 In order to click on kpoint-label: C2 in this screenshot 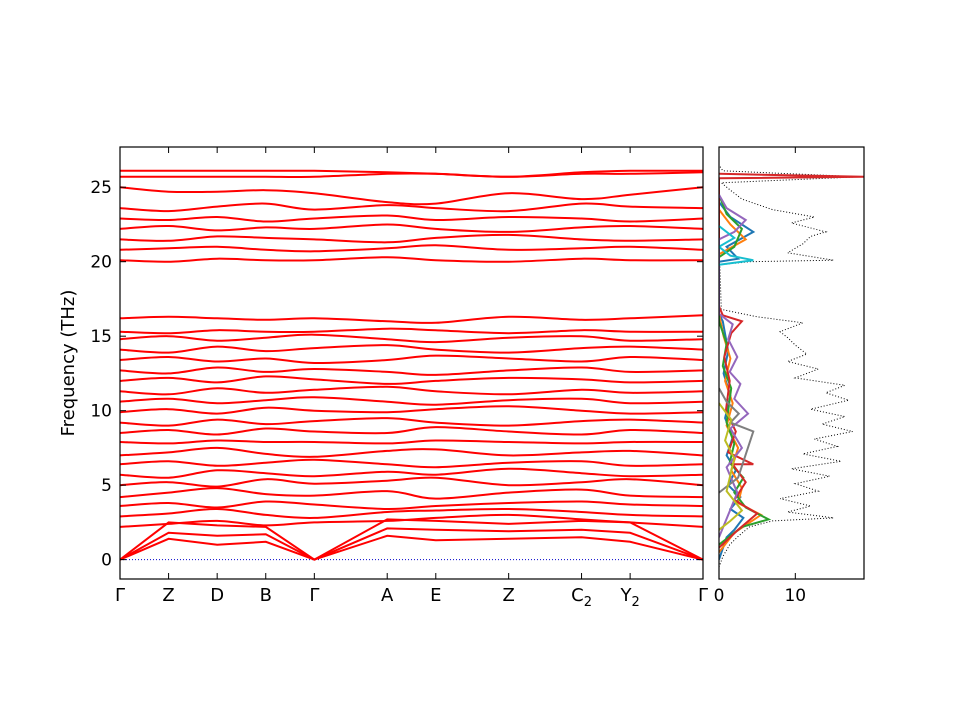, I will do `click(581, 597)`.